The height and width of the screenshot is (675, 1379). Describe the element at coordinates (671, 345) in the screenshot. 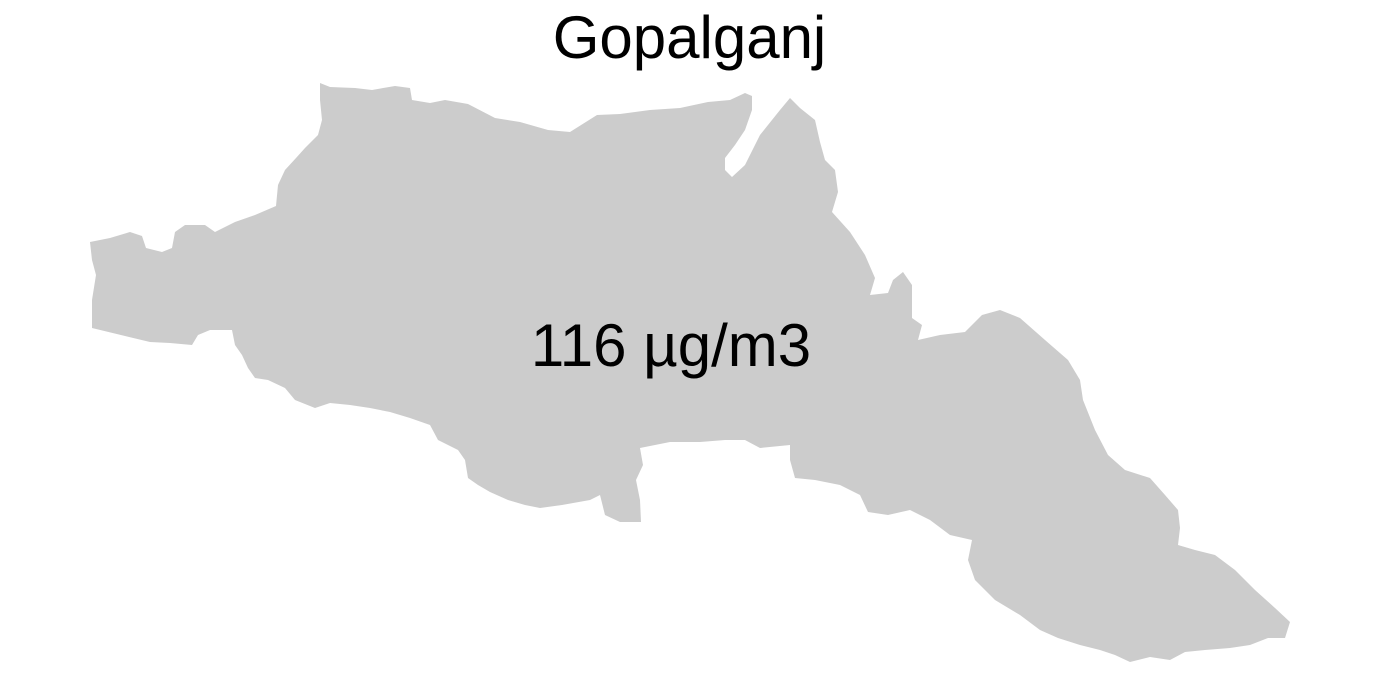

I see `pm-value-label: 116 µg/m3` at that location.